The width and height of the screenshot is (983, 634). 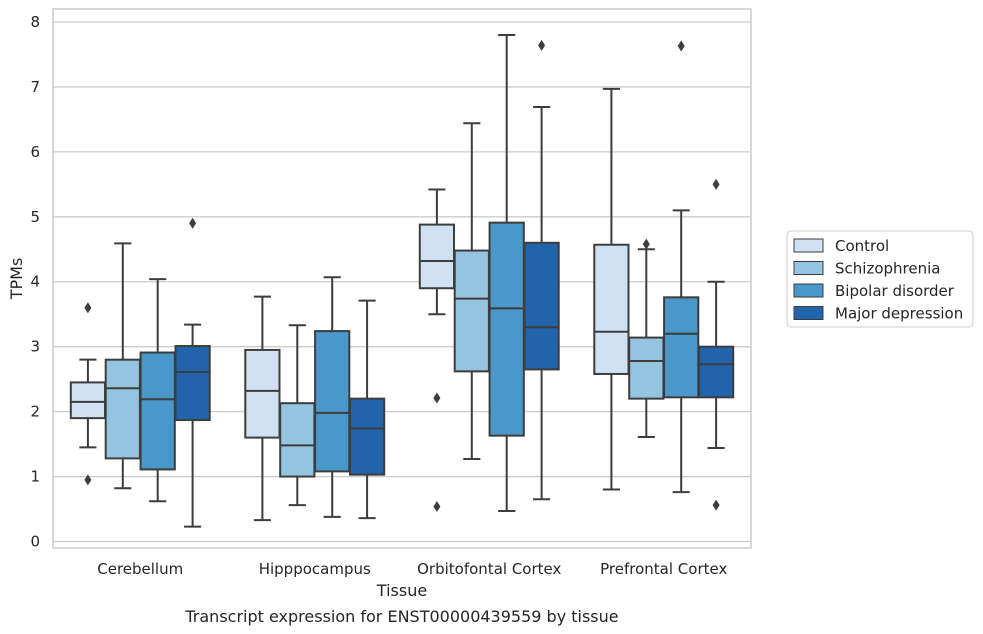 I want to click on legend-frame, so click(x=880, y=279).